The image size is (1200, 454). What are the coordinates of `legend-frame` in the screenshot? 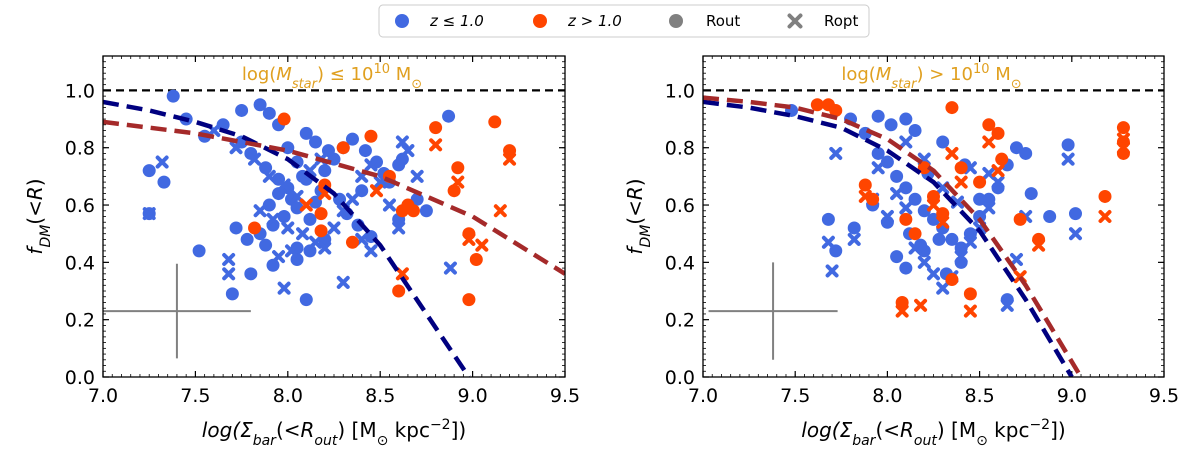 It's located at (624, 21).